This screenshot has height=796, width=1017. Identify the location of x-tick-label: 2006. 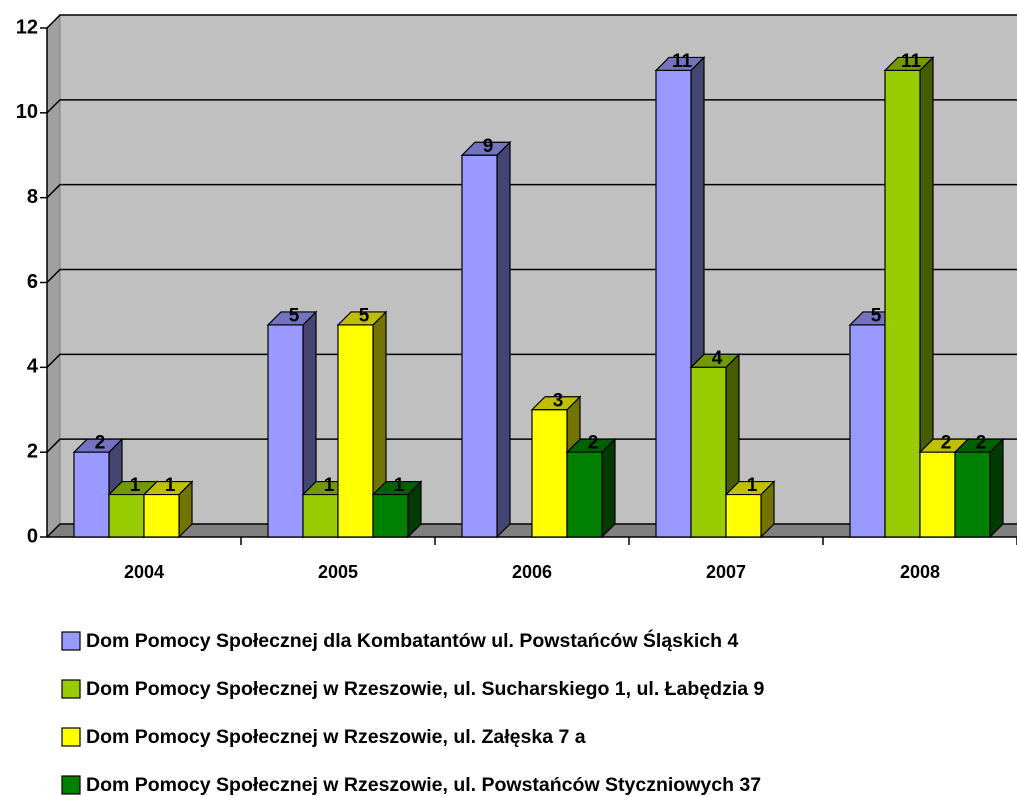
(532, 572).